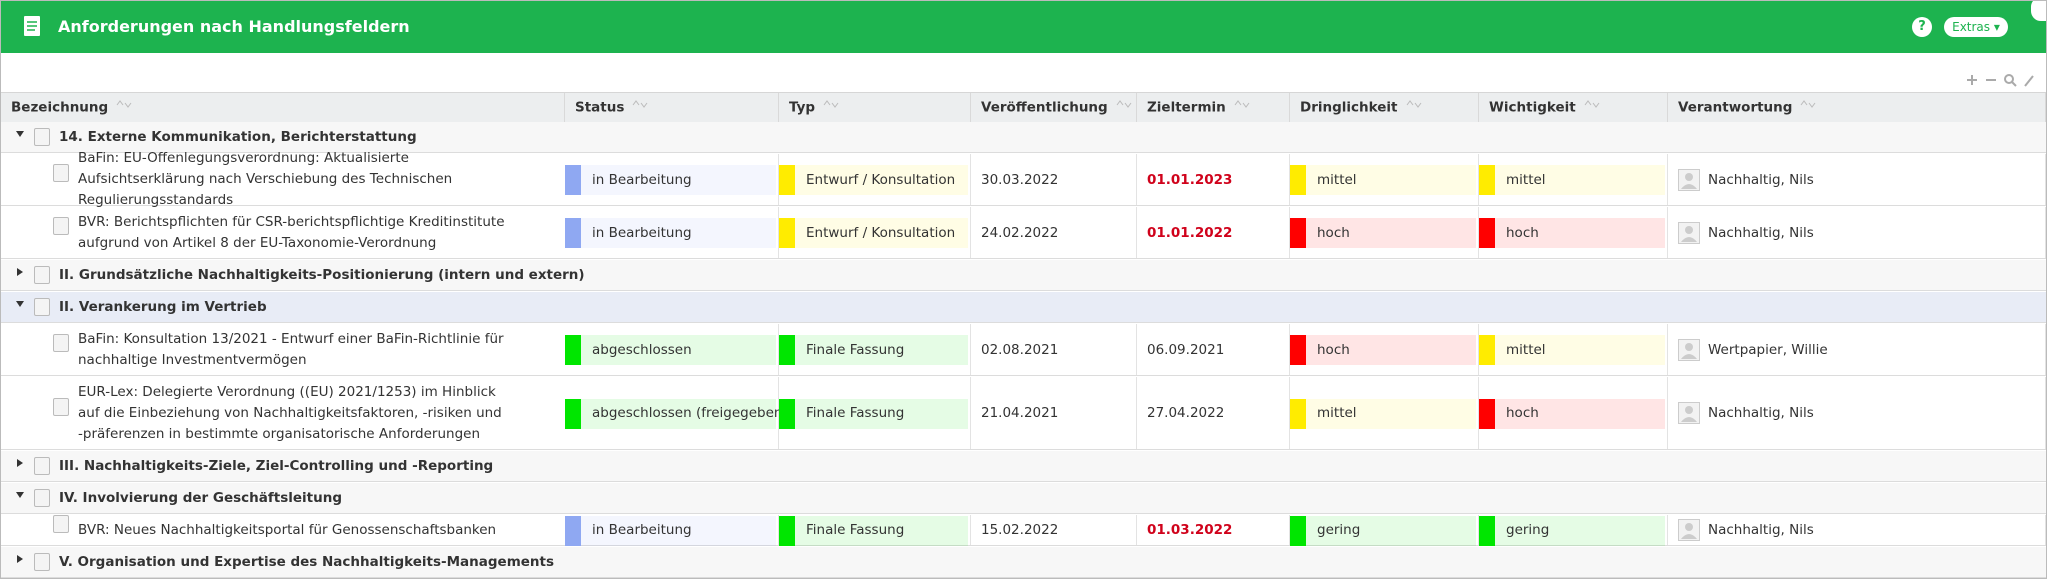  I want to click on toolbar, so click(2000, 80).